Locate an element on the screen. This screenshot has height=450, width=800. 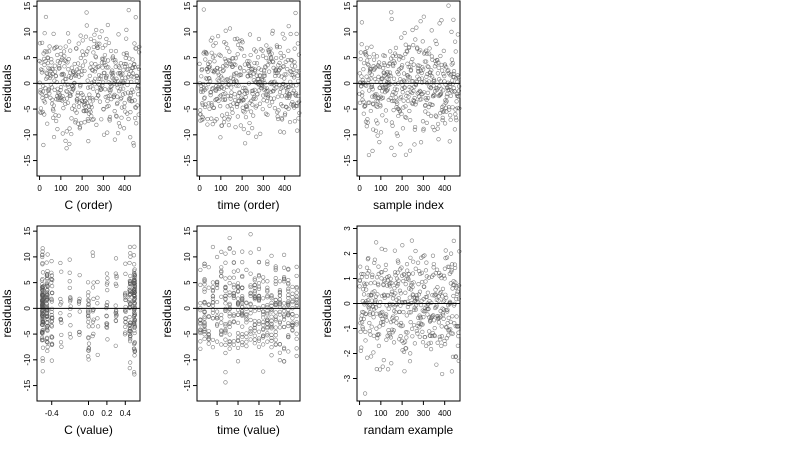
plot-frame is located at coordinates (248, 313).